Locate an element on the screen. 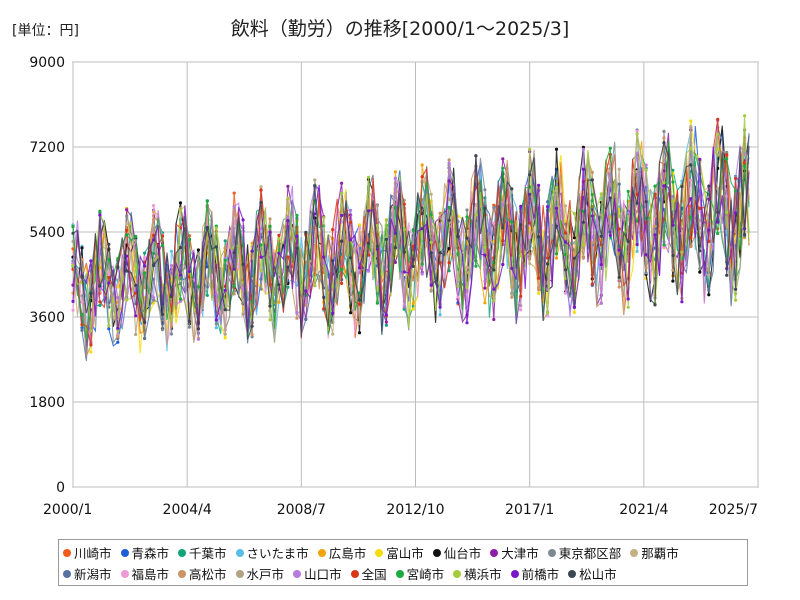 The height and width of the screenshot is (600, 800). legend-label: 千葉市 is located at coordinates (208, 553).